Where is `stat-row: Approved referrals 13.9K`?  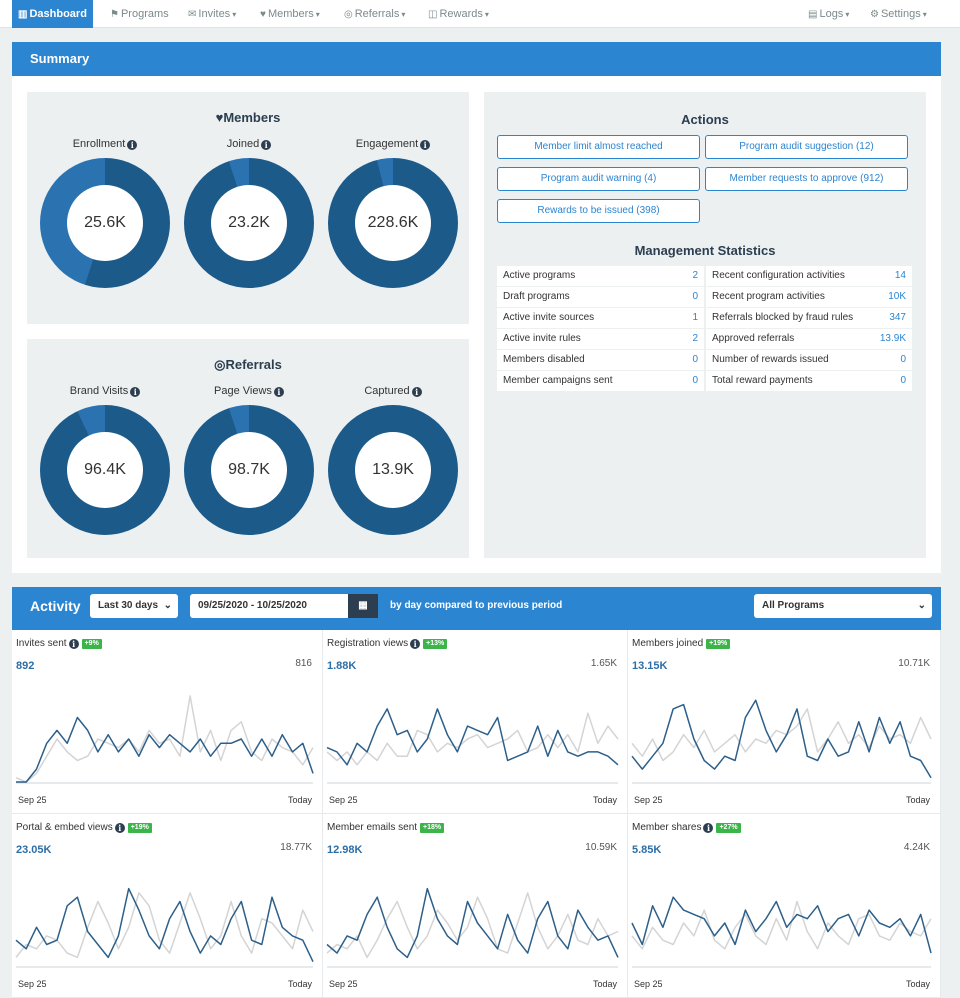
stat-row: Approved referrals 13.9K is located at coordinates (809, 339).